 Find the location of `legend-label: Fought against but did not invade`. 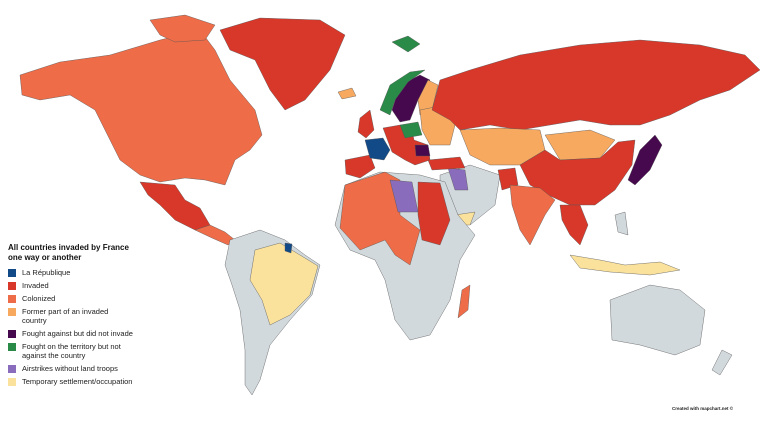

legend-label: Fought against but did not invade is located at coordinates (77, 333).